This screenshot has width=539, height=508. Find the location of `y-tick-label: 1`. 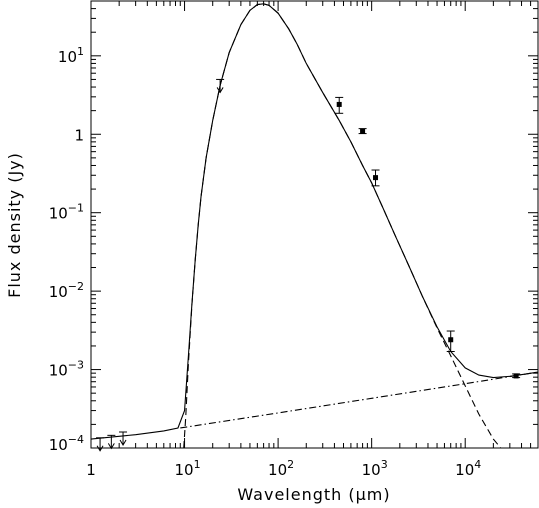

y-tick-label: 1 is located at coordinates (79, 135).